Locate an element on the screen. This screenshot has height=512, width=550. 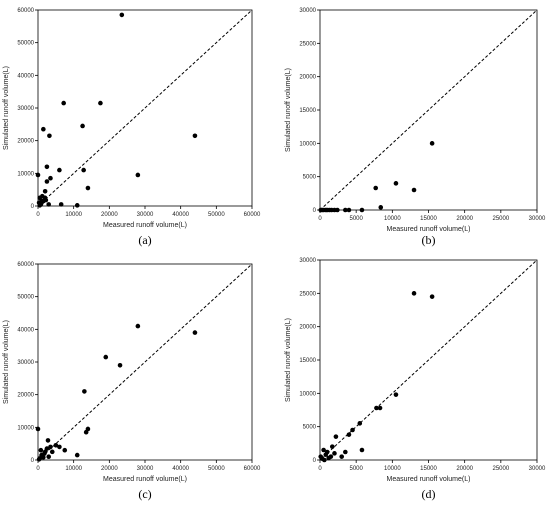
panel-label: (d) is located at coordinates (429, 494).